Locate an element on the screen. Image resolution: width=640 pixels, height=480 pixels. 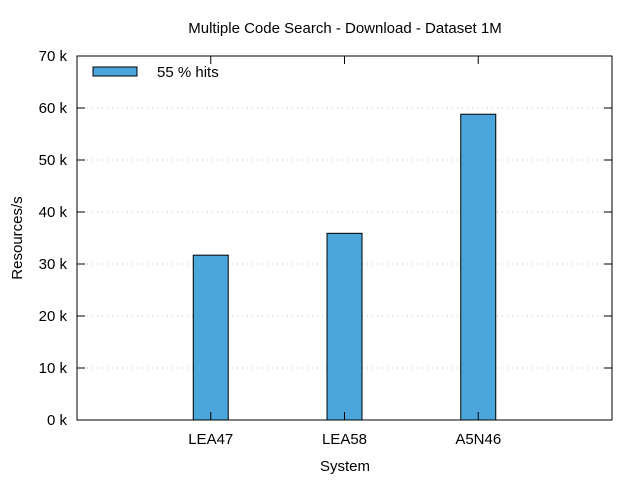
bar-lea47 is located at coordinates (210, 337).